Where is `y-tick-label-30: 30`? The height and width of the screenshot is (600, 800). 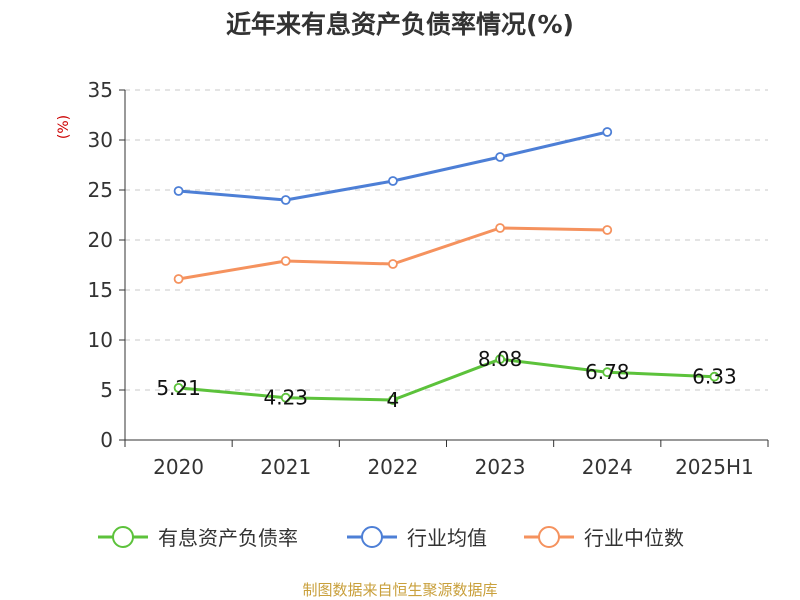 y-tick-label-30: 30 is located at coordinates (100, 140).